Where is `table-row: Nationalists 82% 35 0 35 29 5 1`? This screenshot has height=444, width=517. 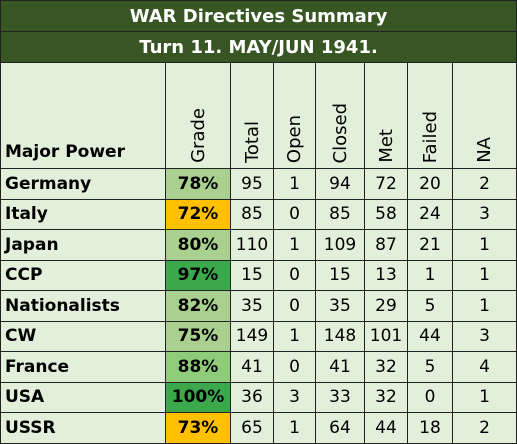
table-row: Nationalists 82% 35 0 35 29 5 1 is located at coordinates (258, 306).